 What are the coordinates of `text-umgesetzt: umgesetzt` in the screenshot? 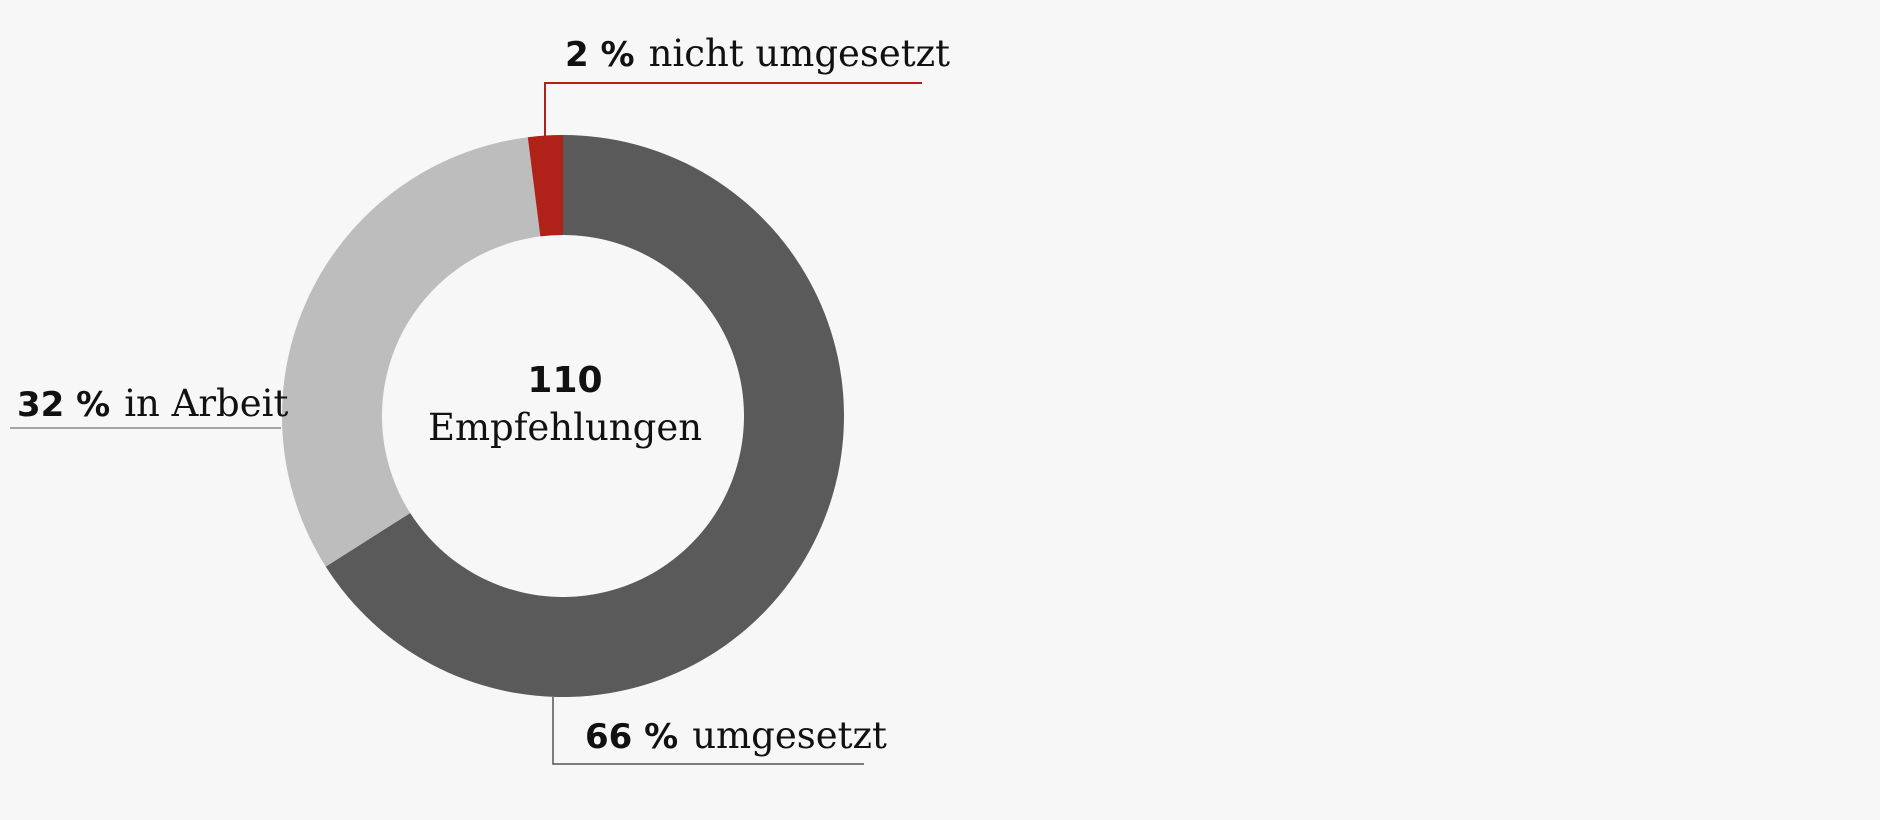 It's located at (789, 735).